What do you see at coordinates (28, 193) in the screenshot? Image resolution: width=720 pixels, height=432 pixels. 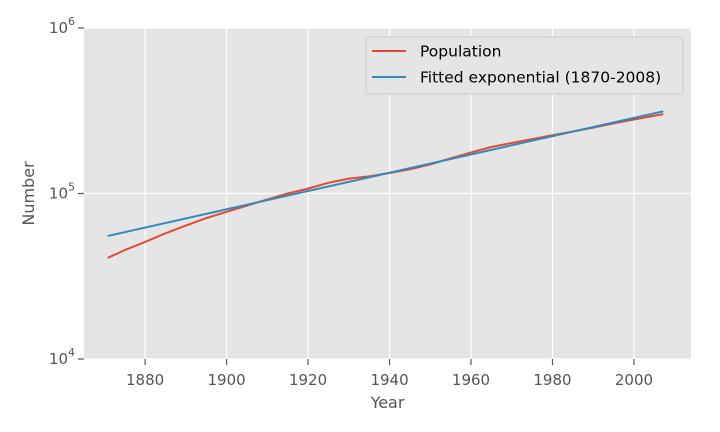 I see `y-axis-label: Number` at bounding box center [28, 193].